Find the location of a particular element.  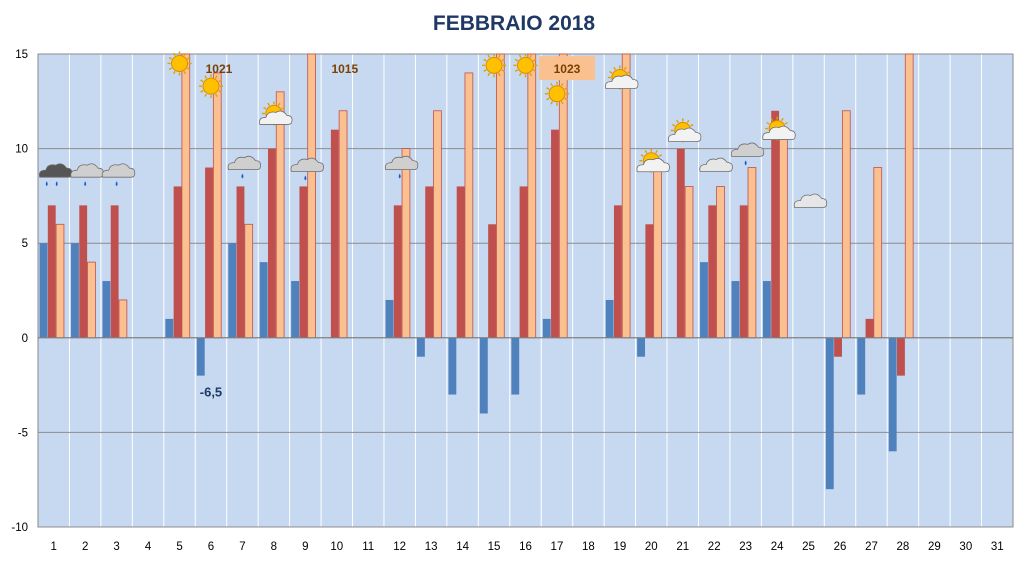

x-tick-label: 1 is located at coordinates (54, 547).